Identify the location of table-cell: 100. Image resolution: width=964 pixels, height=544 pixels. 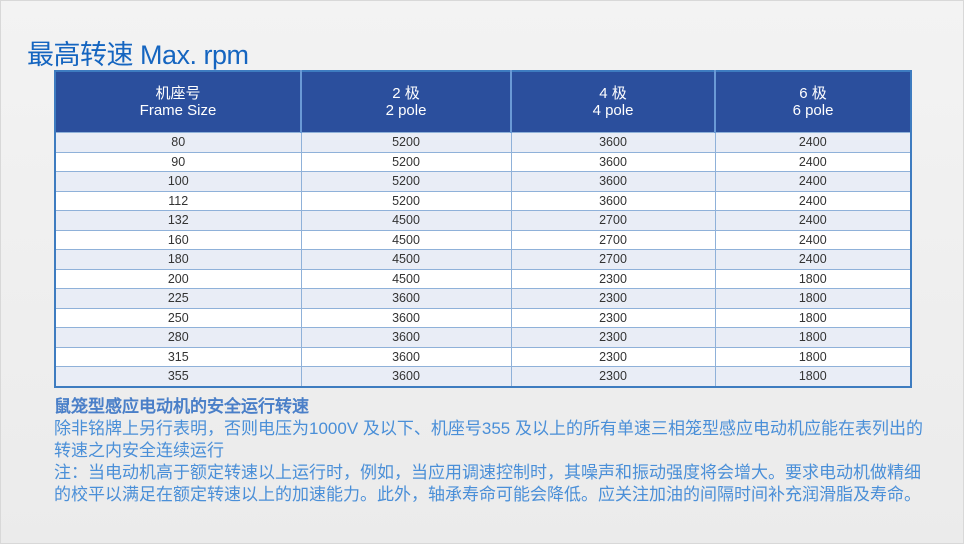
(178, 181).